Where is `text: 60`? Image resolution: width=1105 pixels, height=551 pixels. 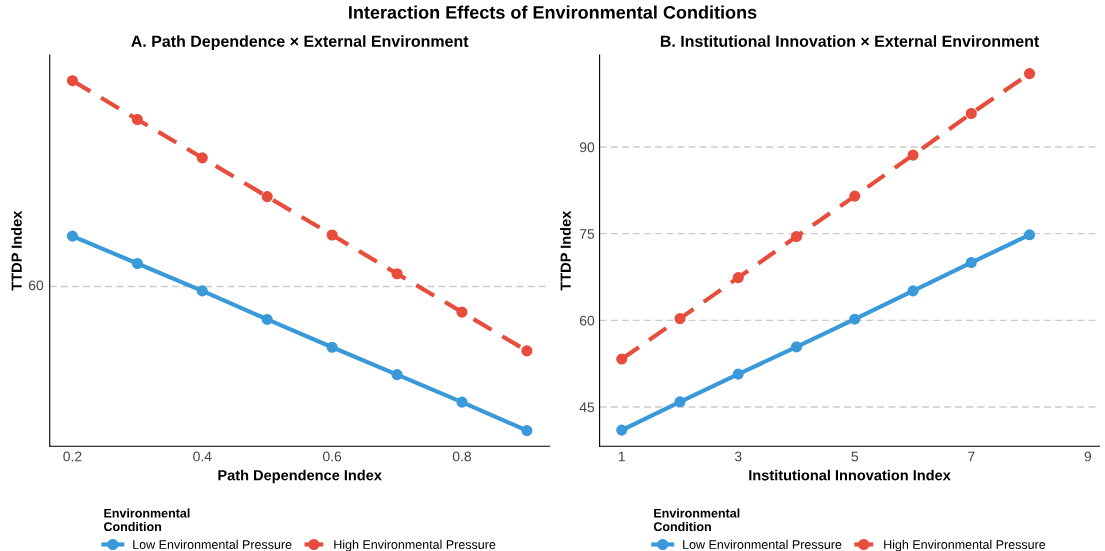 text: 60 is located at coordinates (36, 285).